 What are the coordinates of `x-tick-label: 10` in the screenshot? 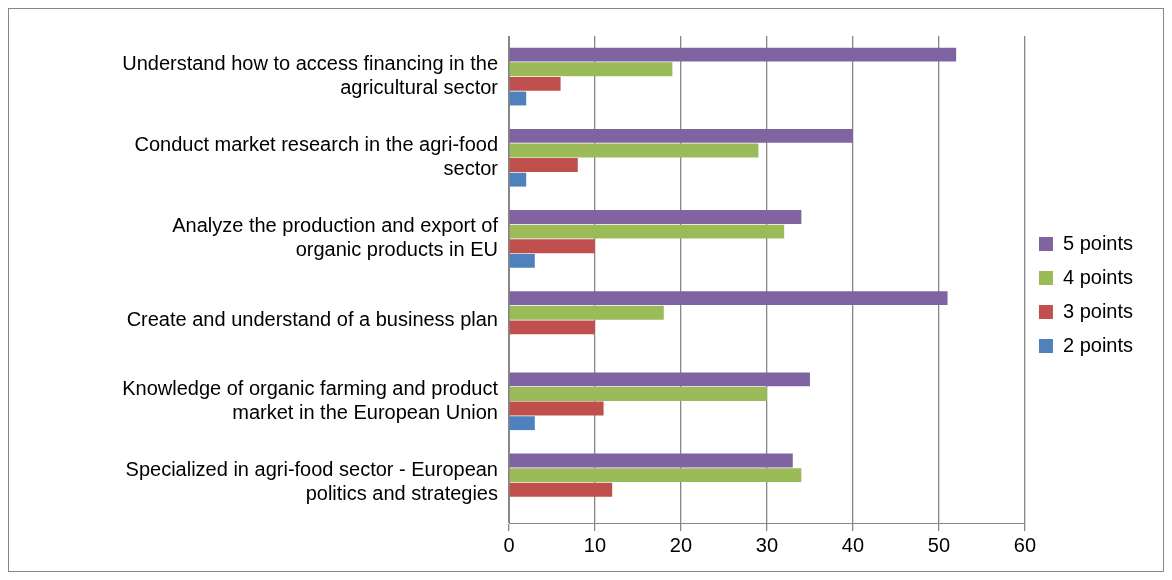 It's located at (595, 544).